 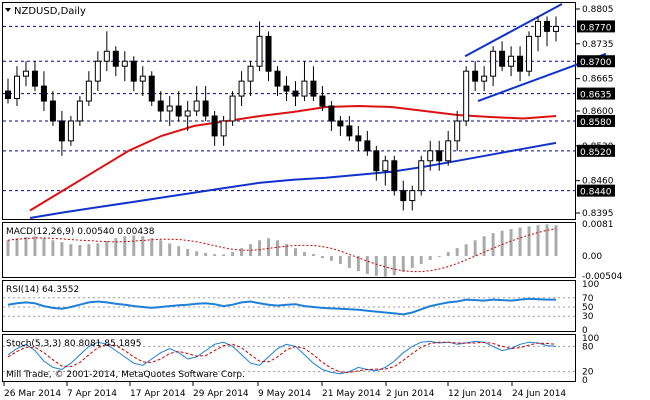 I want to click on price-tick-label: 0.8530, so click(x=598, y=147).